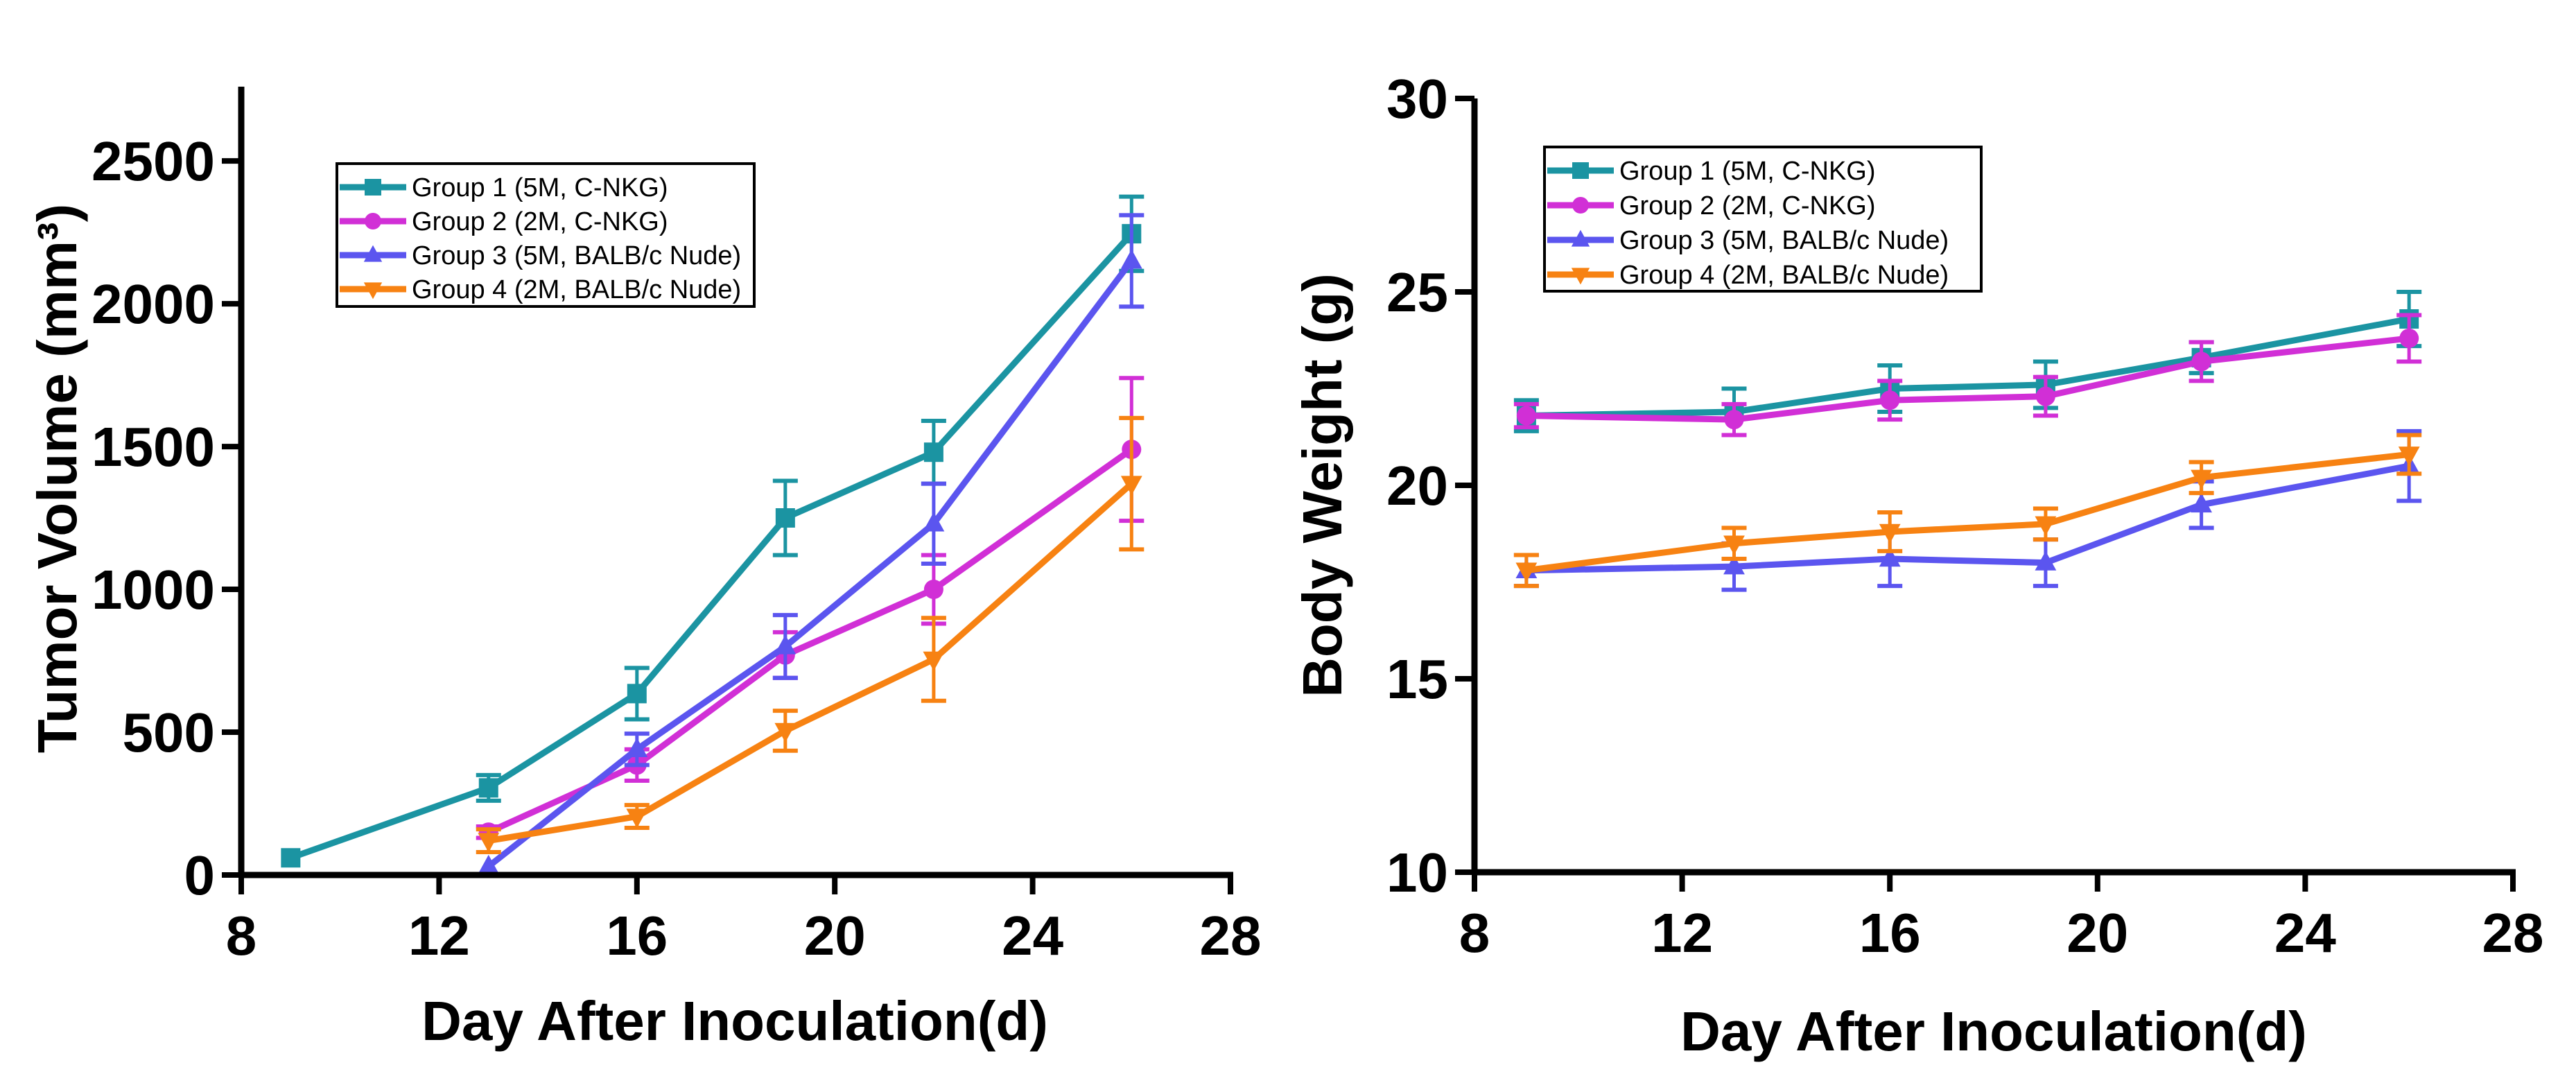 The height and width of the screenshot is (1092, 2576). What do you see at coordinates (1417, 872) in the screenshot?
I see `weight-y-tick-label: 10` at bounding box center [1417, 872].